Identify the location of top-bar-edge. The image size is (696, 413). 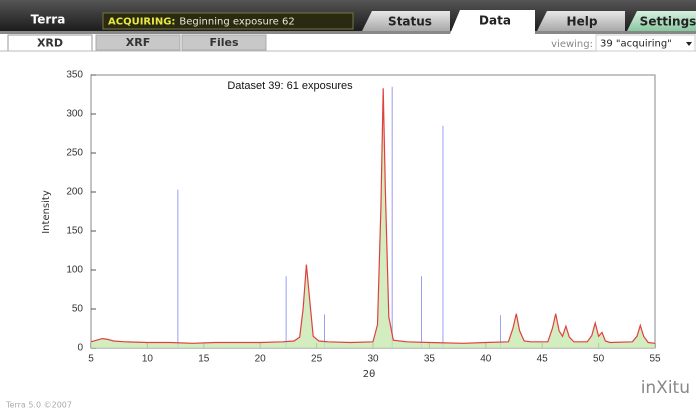
(348, 32).